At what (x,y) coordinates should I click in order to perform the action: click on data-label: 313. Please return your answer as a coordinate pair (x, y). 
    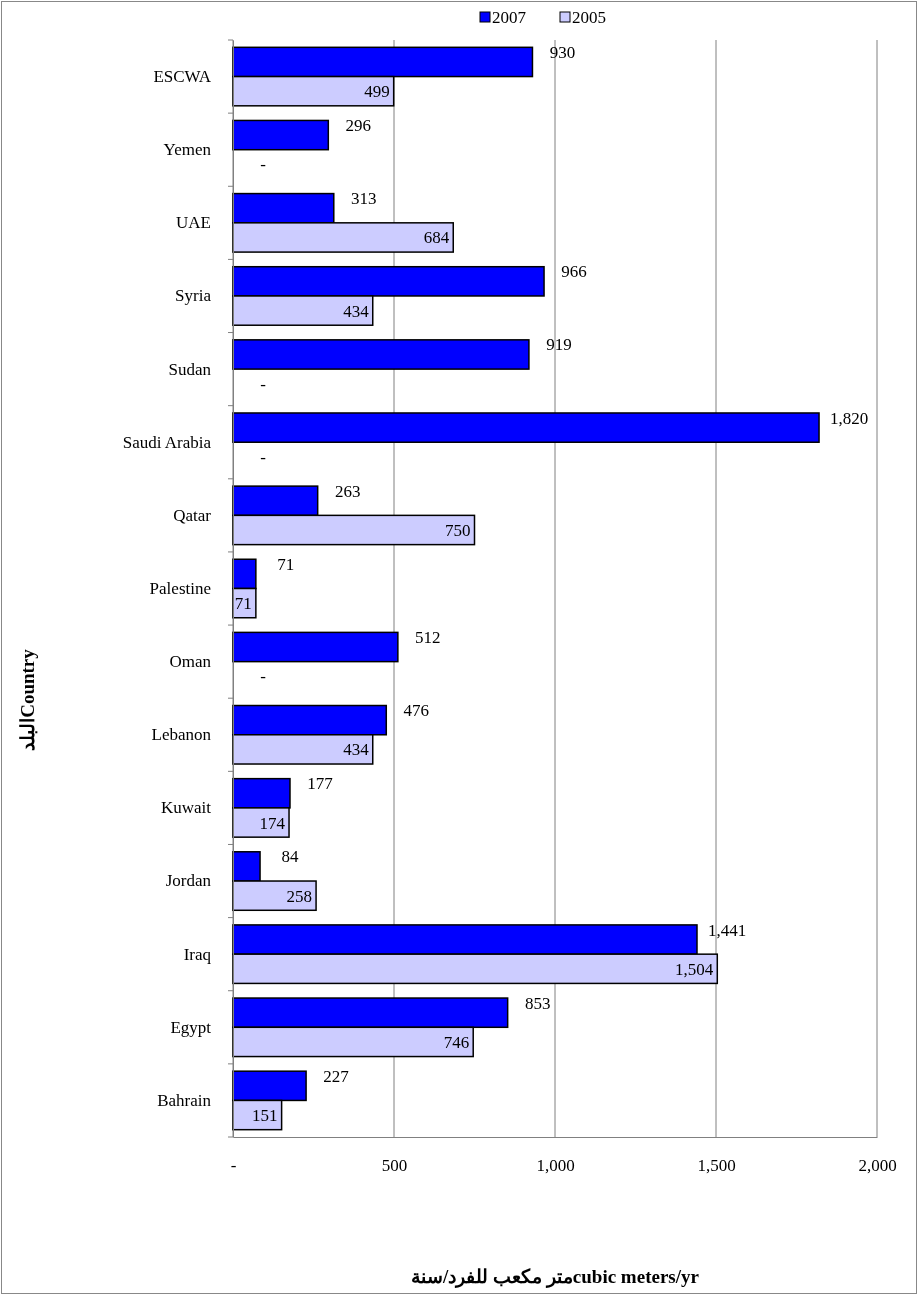
    Looking at the image, I should click on (364, 199).